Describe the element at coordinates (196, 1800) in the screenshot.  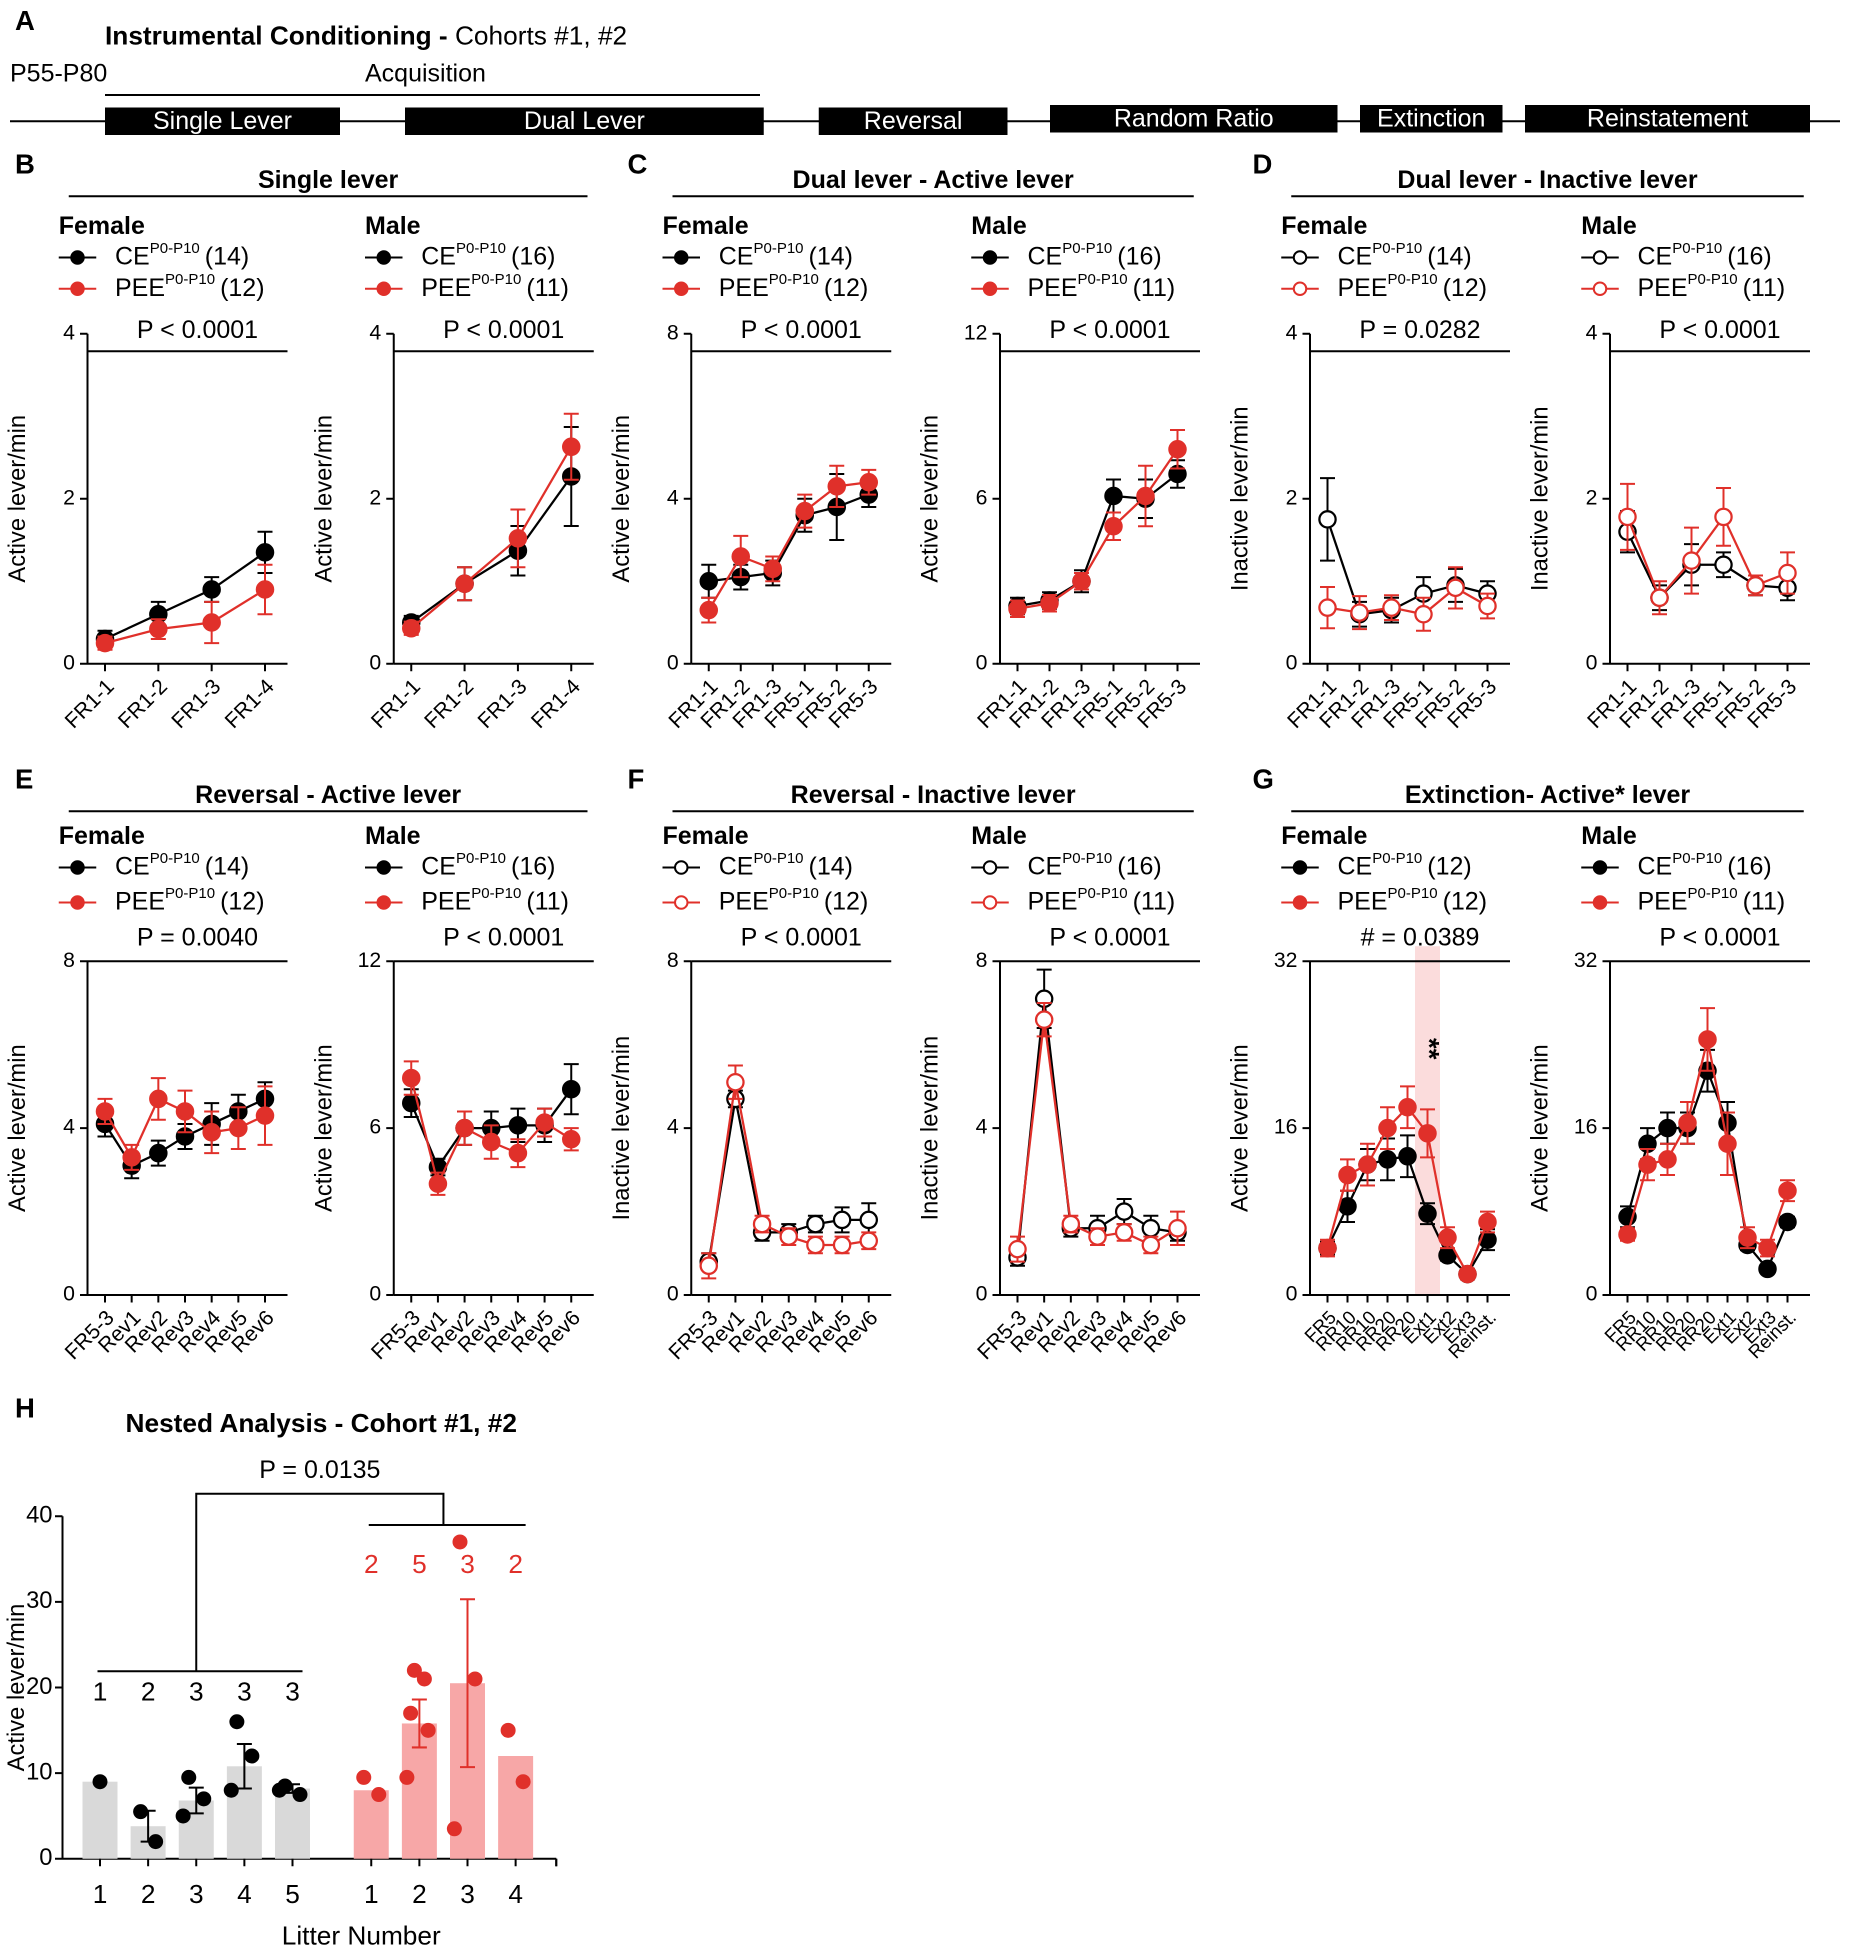
I see `error-bar` at that location.